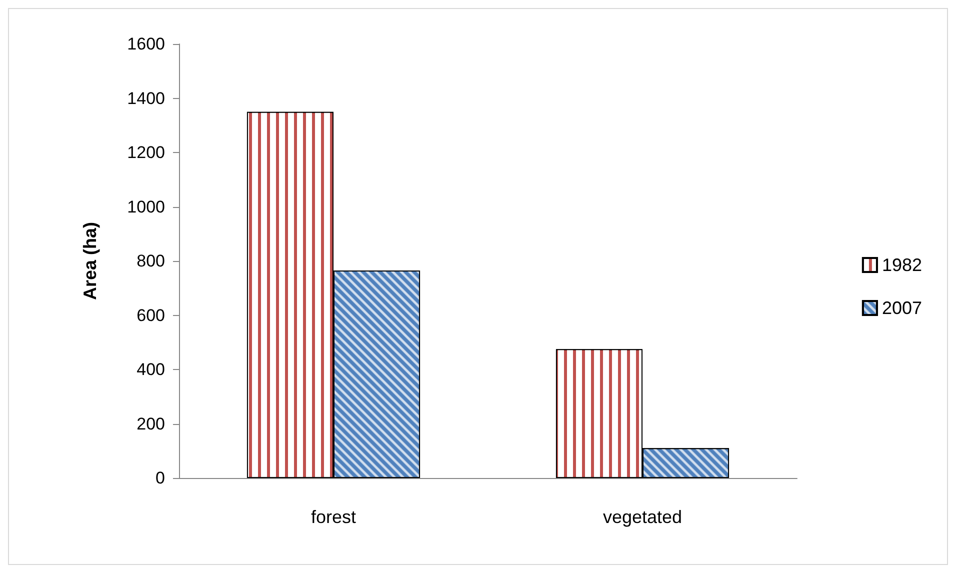  I want to click on x-tick-label: vegetated, so click(642, 517).